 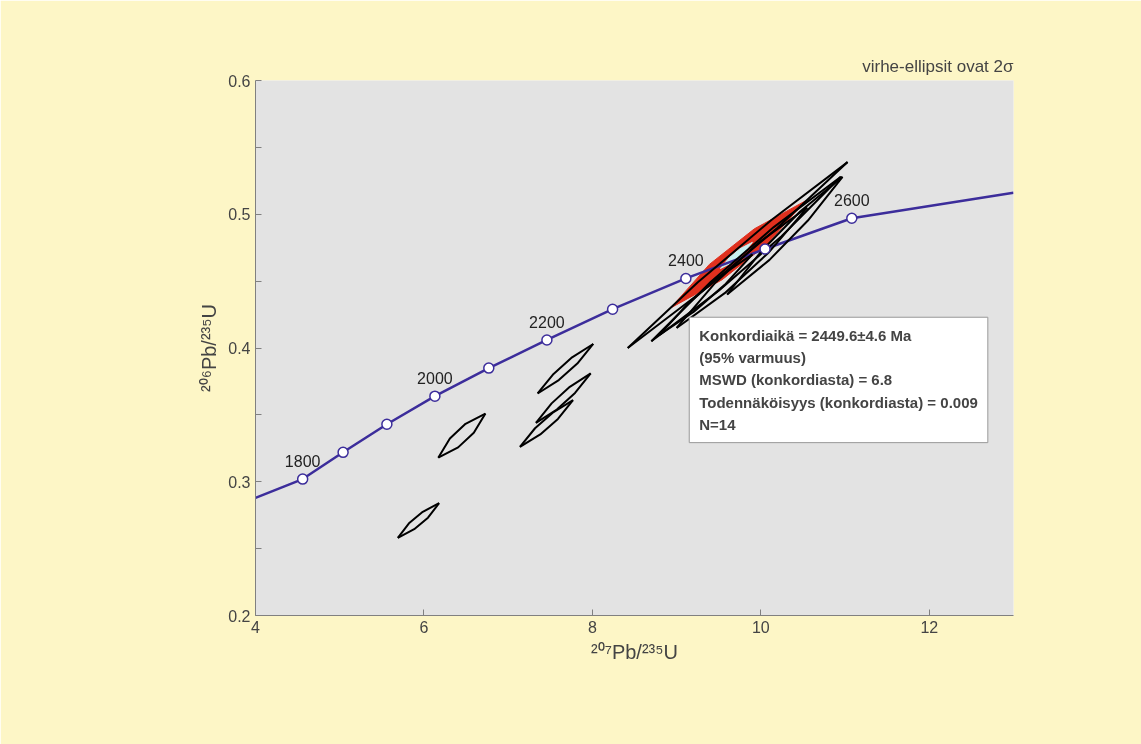 I want to click on annotation: 2400, so click(x=686, y=261).